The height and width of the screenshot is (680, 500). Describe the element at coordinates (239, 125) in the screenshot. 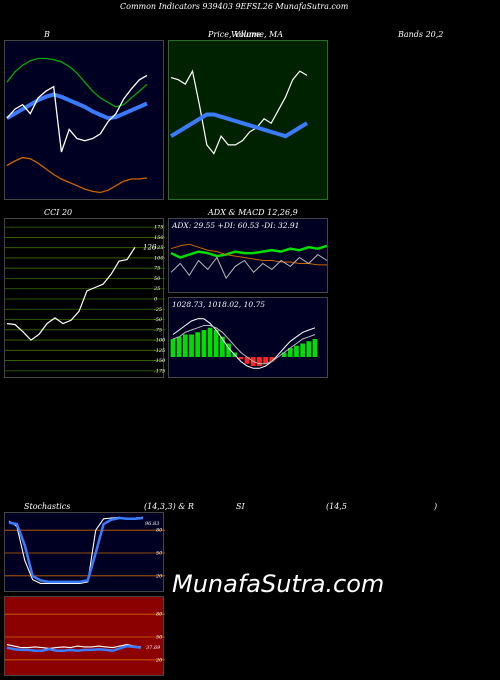

I see `price-ma-line` at that location.